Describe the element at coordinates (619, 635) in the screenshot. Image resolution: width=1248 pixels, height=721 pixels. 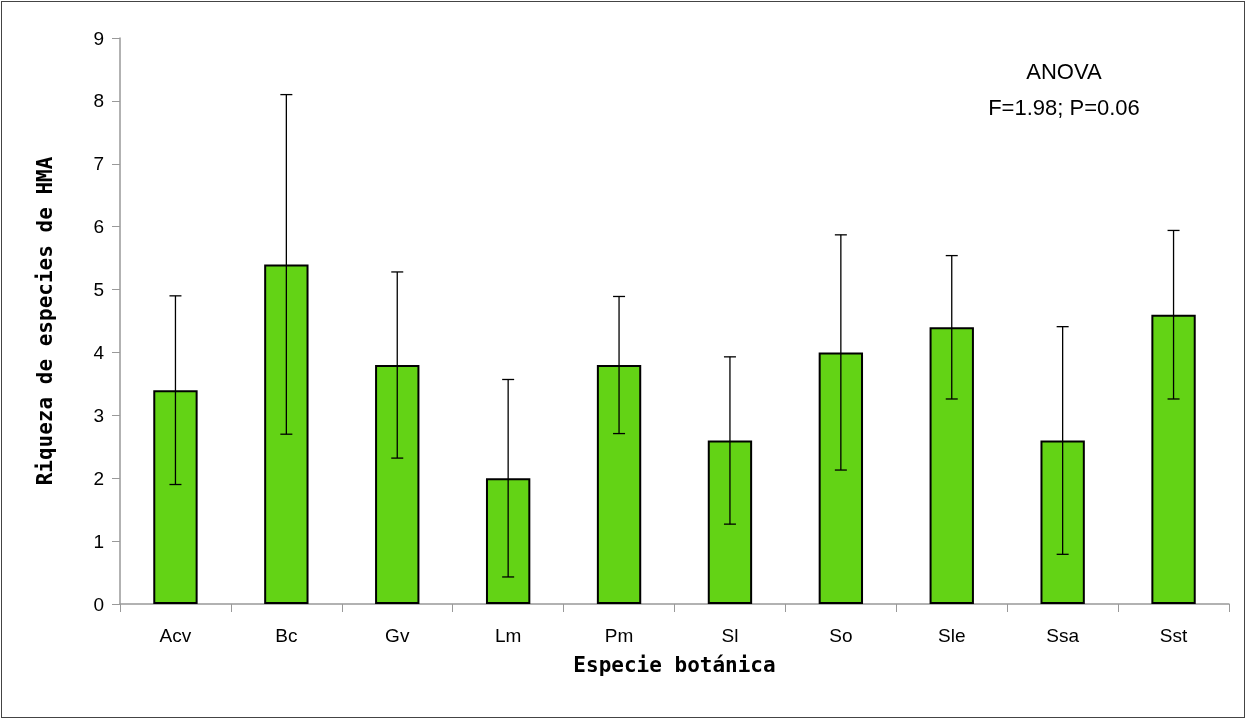
I see `x-tick-label: Pm` at that location.